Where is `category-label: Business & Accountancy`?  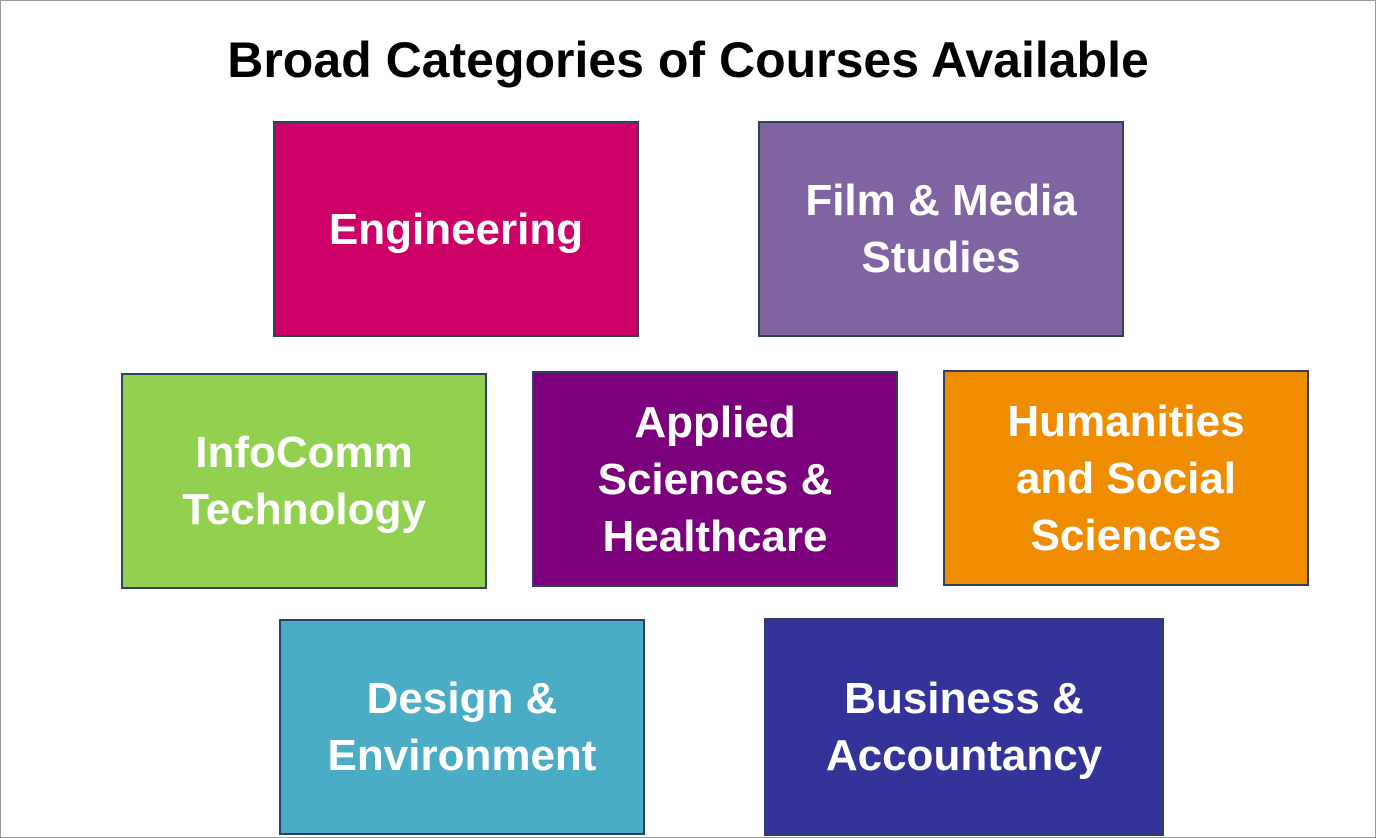
category-label: Business & Accountancy is located at coordinates (964, 727).